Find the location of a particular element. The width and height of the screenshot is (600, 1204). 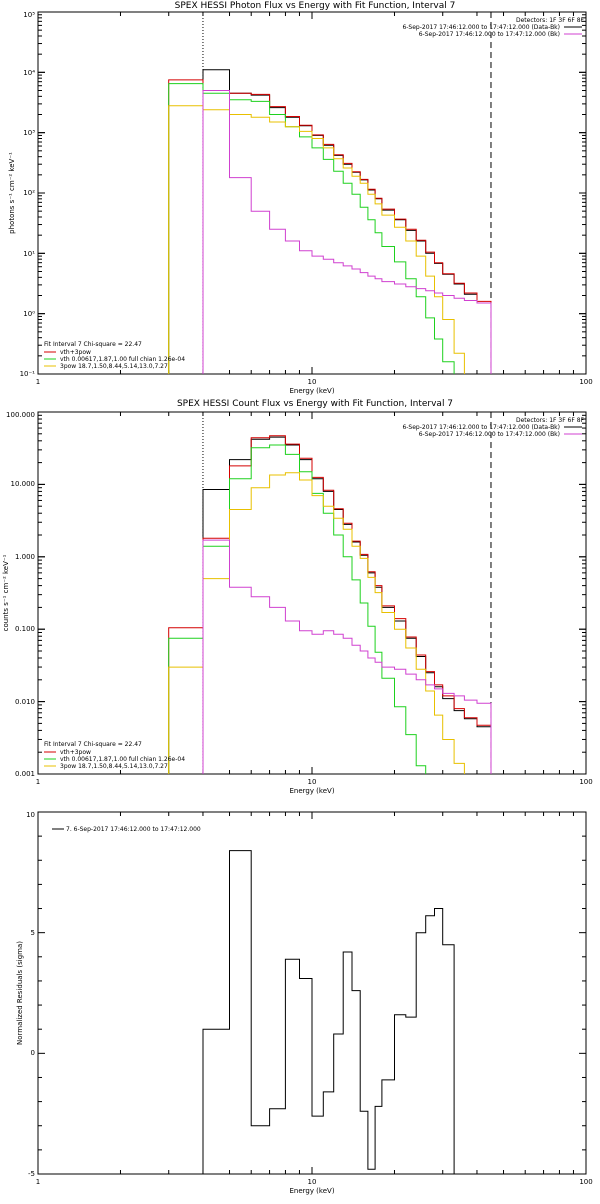

residuals-x-tick-label: 1 is located at coordinates (38, 1182).